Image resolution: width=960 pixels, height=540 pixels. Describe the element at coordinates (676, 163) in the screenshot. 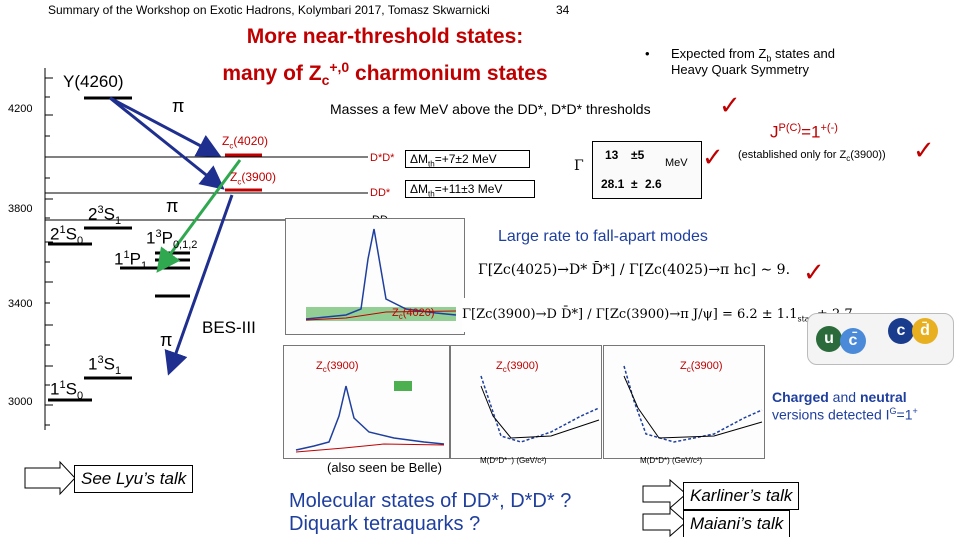

I see `width-unit: MeV` at that location.